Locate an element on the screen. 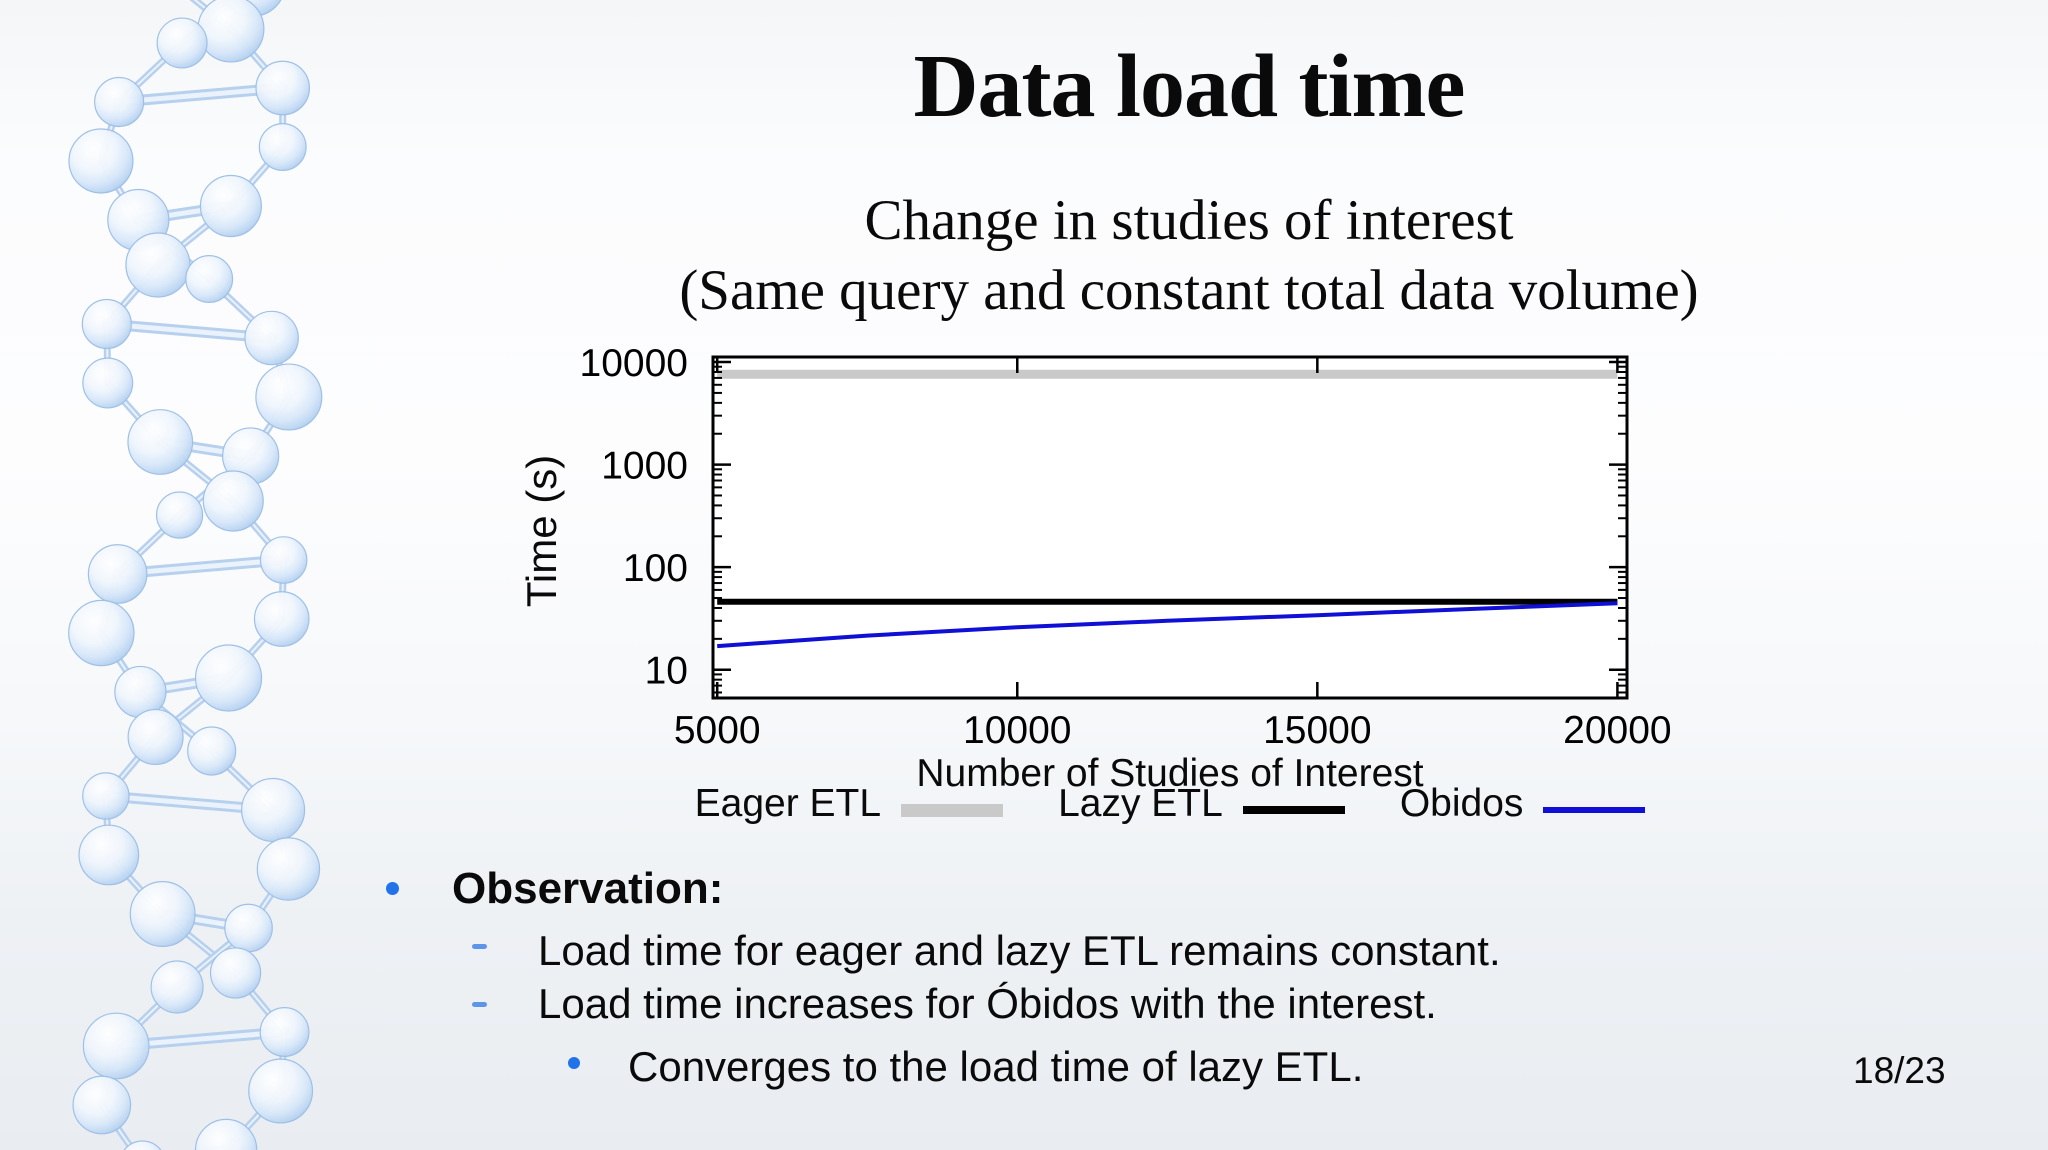 The image size is (2048, 1150). x-tick-label: 10000 is located at coordinates (1017, 730).